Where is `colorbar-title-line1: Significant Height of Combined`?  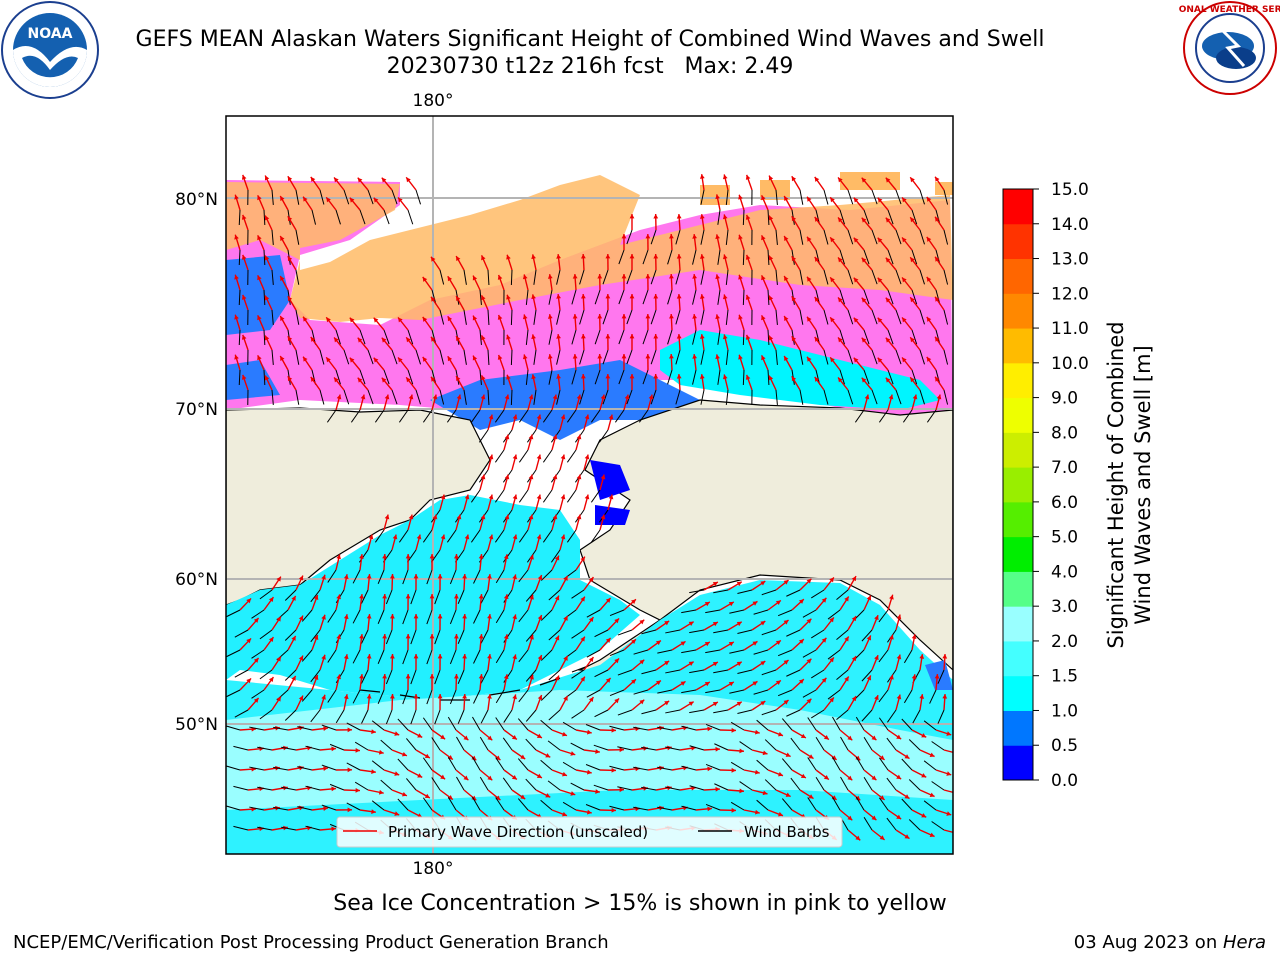 colorbar-title-line1: Significant Height of Combined is located at coordinates (1116, 484).